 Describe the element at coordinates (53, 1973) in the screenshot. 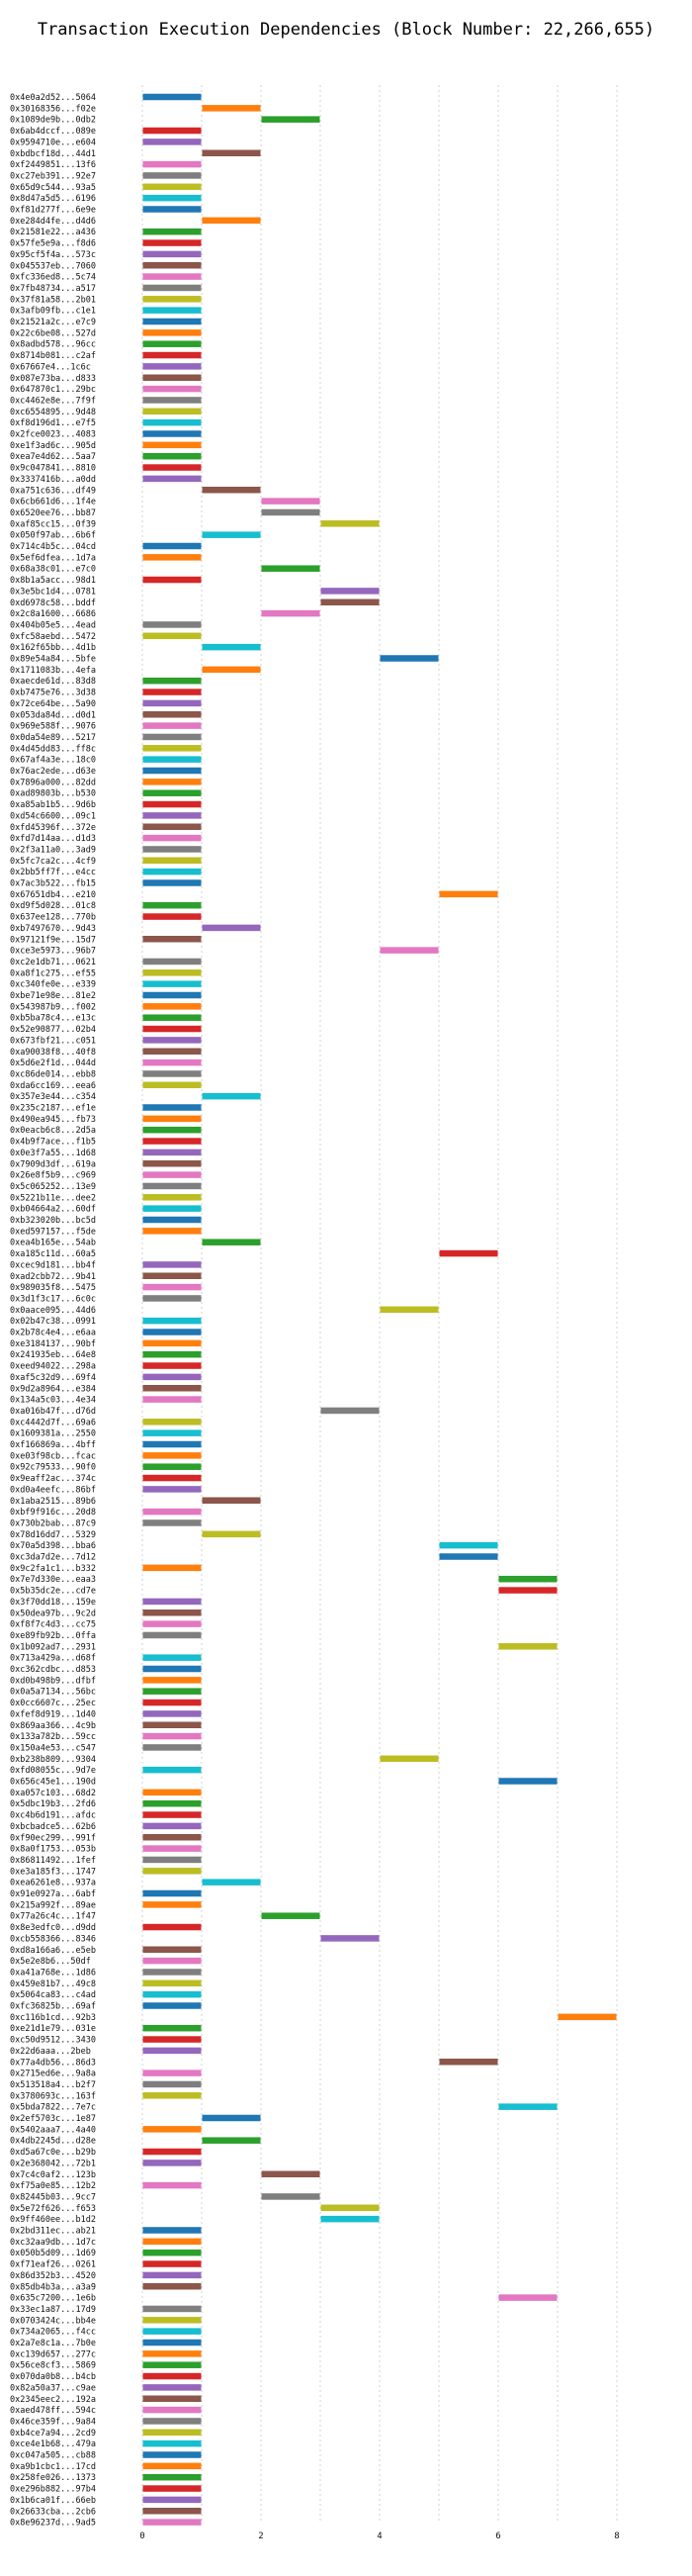

I see `transaction-label: 0xa41a768e...1d86` at that location.